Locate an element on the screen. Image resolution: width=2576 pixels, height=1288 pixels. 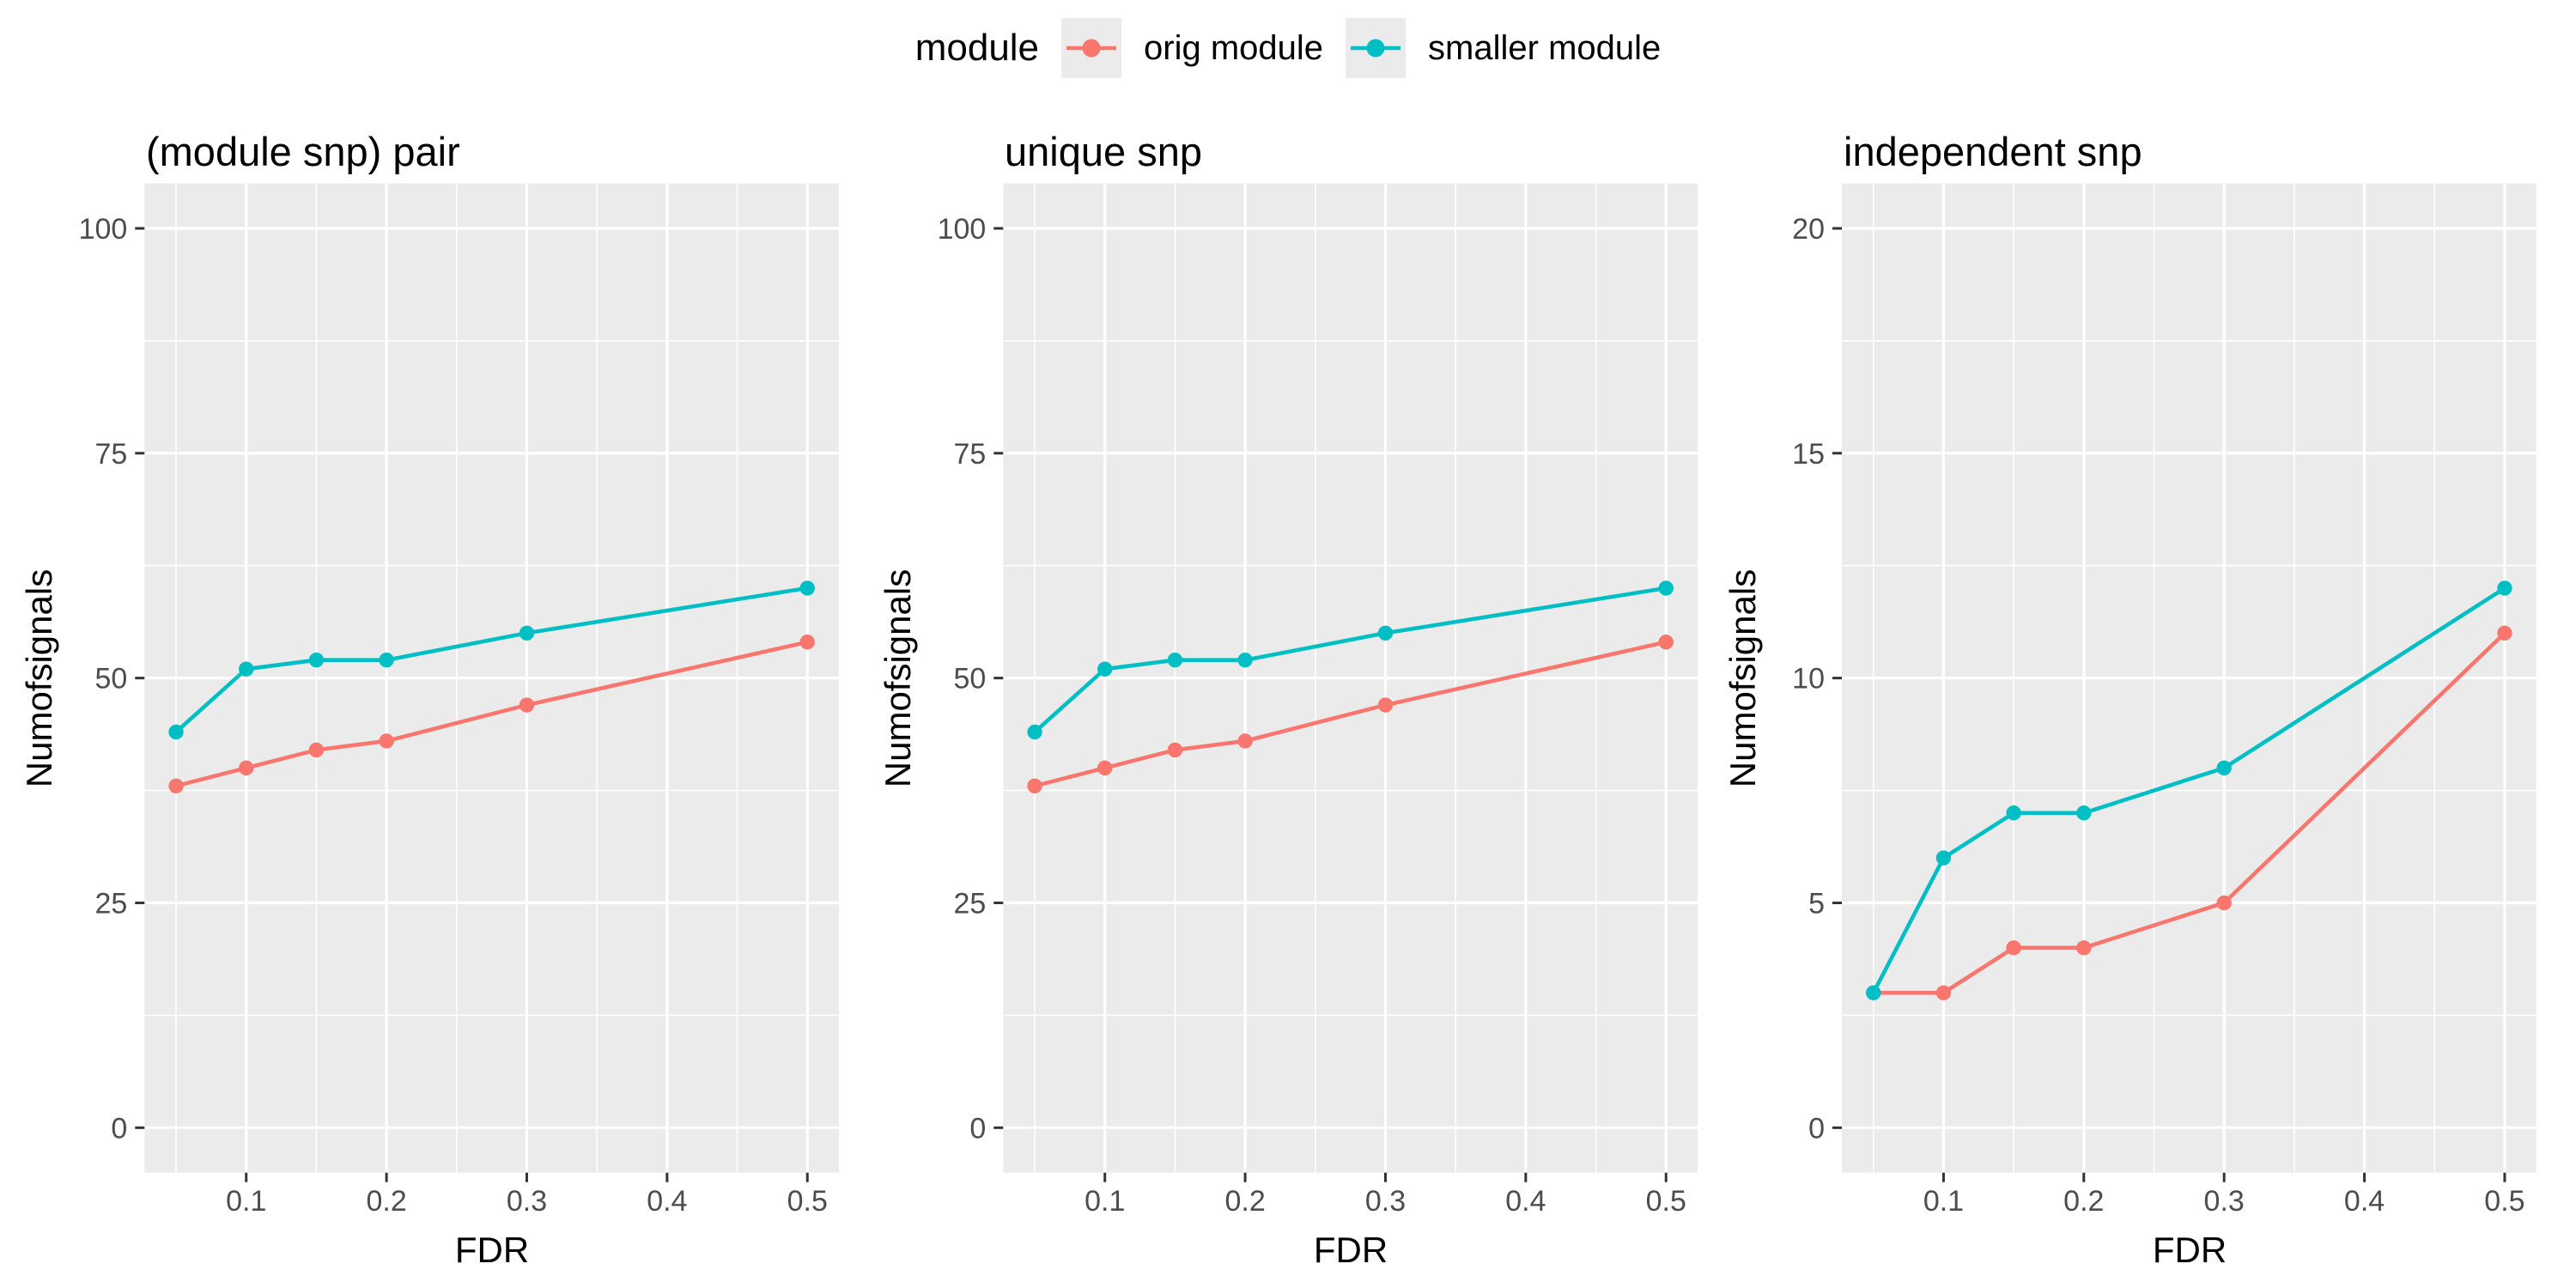
legend: module orig module smaller module is located at coordinates (1288, 48).